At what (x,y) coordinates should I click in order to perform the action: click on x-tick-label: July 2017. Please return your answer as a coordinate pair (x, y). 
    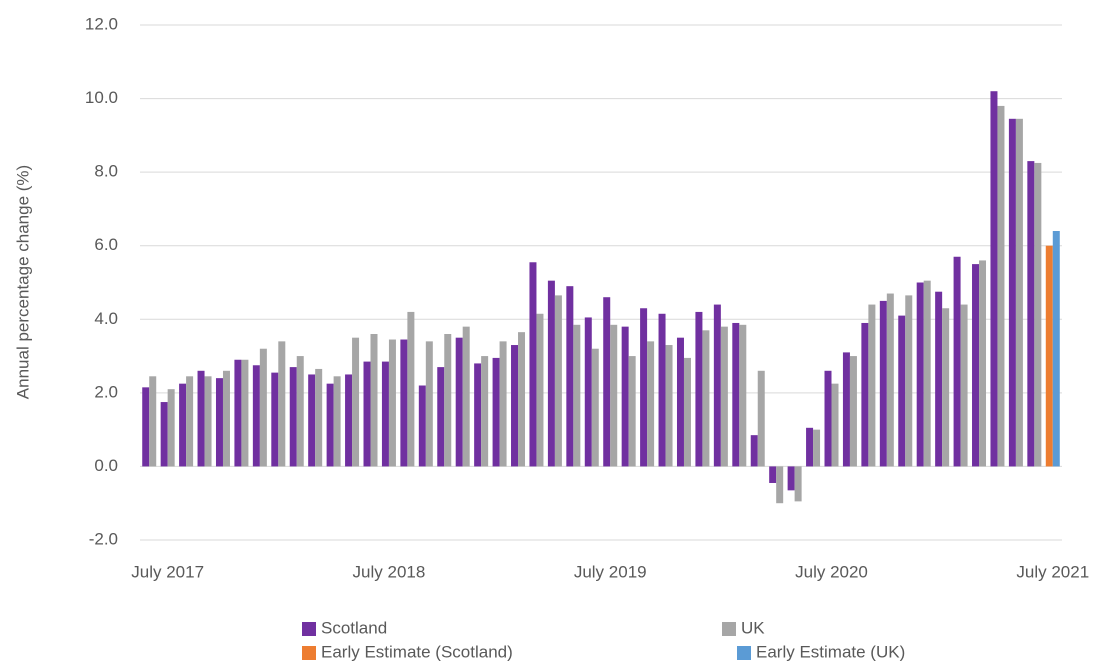
    Looking at the image, I should click on (167, 571).